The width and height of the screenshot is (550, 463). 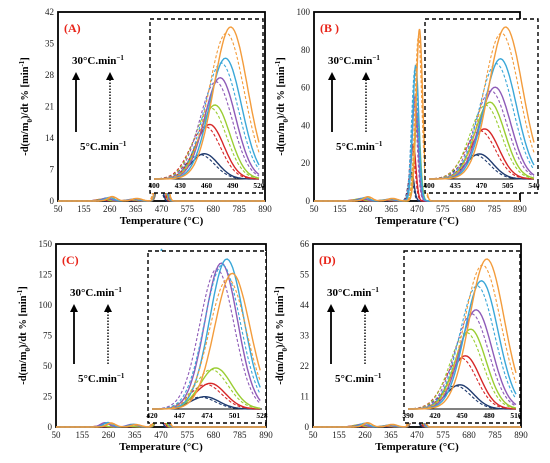 I want to click on rate-low-label: 5°C.min−1, so click(x=358, y=378).